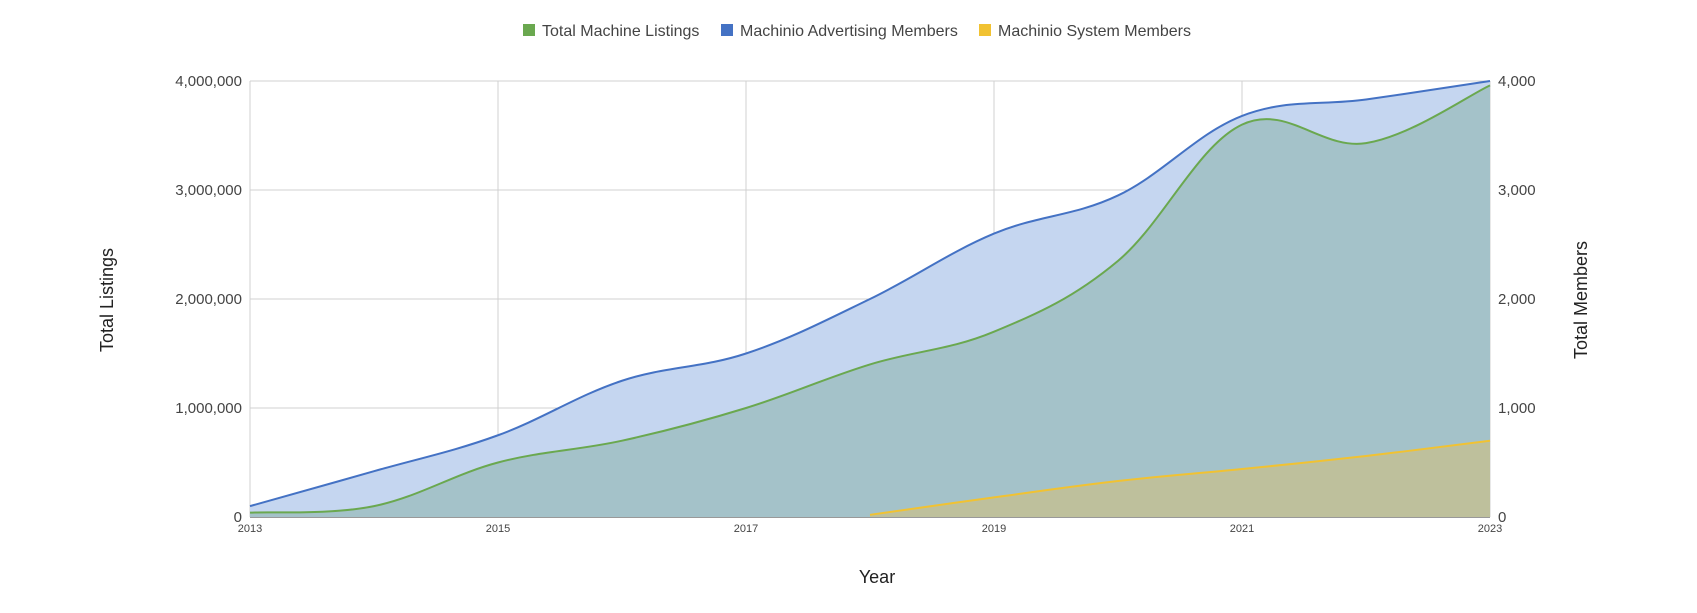  I want to click on x-tick-label: 2017, so click(746, 529).